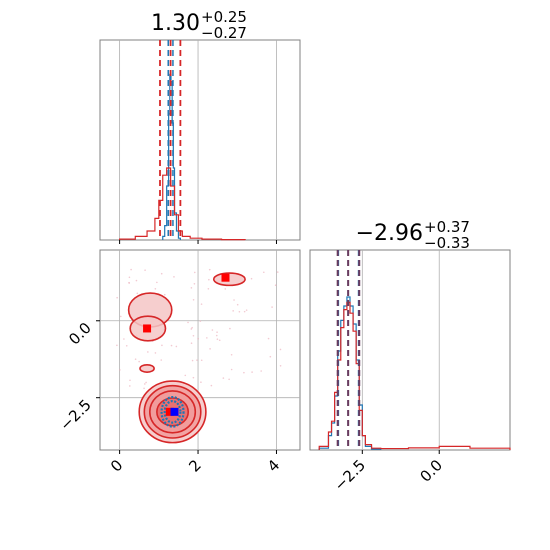  What do you see at coordinates (447, 243) in the screenshot?
I see `title-param2-sub: −0.33` at bounding box center [447, 243].